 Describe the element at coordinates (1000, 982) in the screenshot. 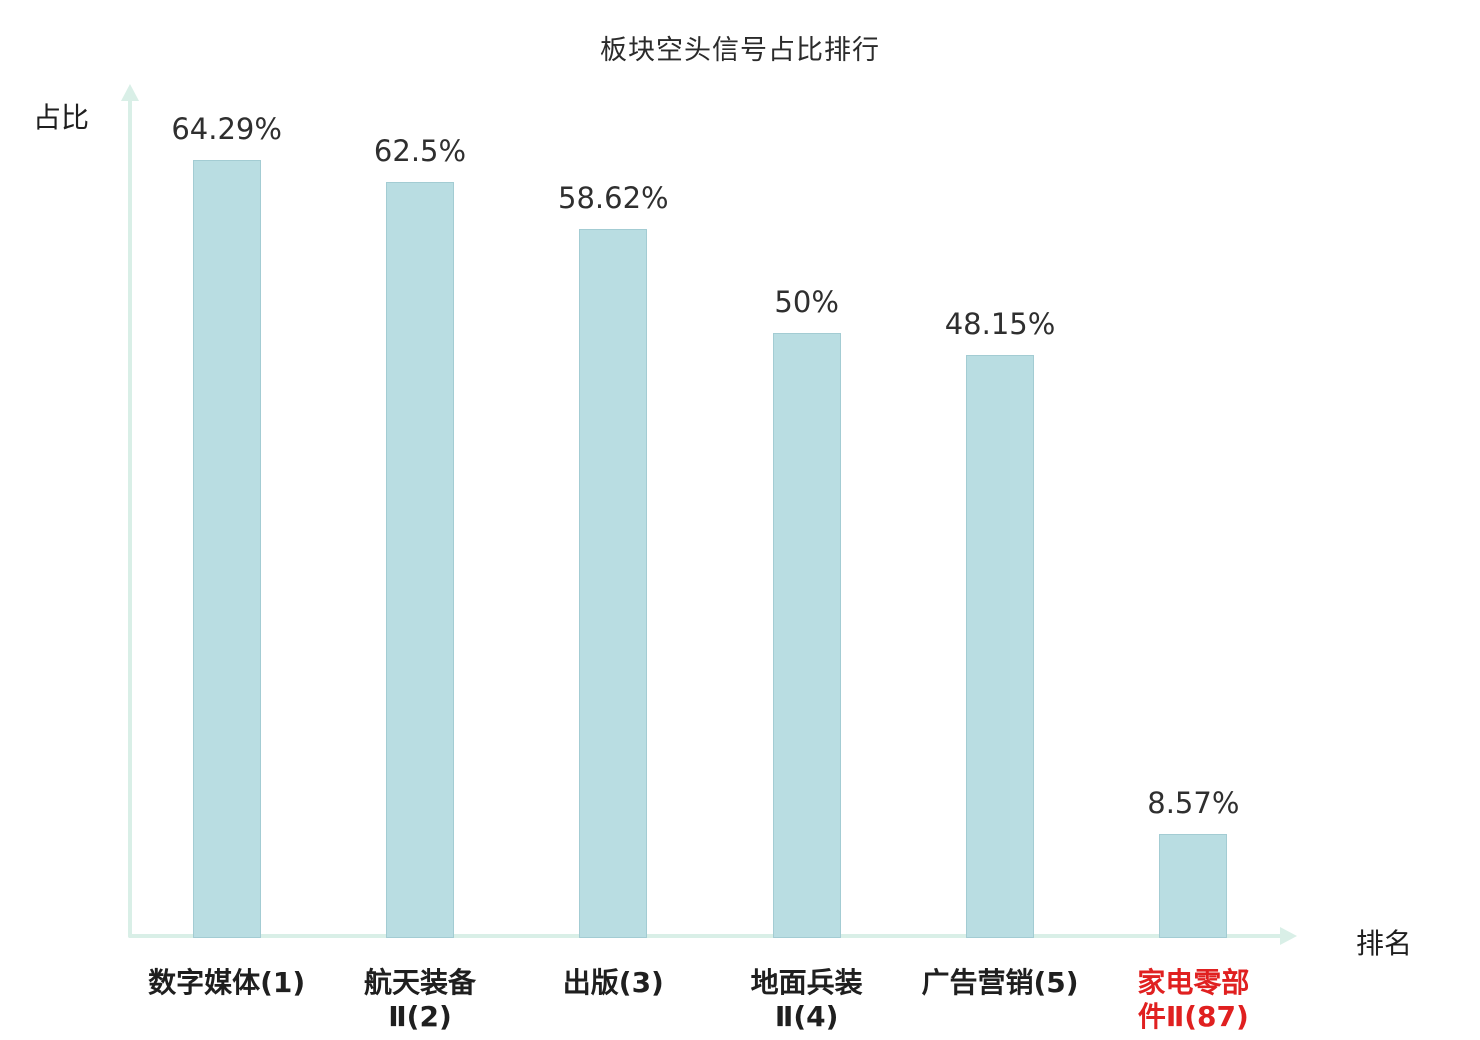

I see `bar-category-label: 广告营销(5)` at that location.